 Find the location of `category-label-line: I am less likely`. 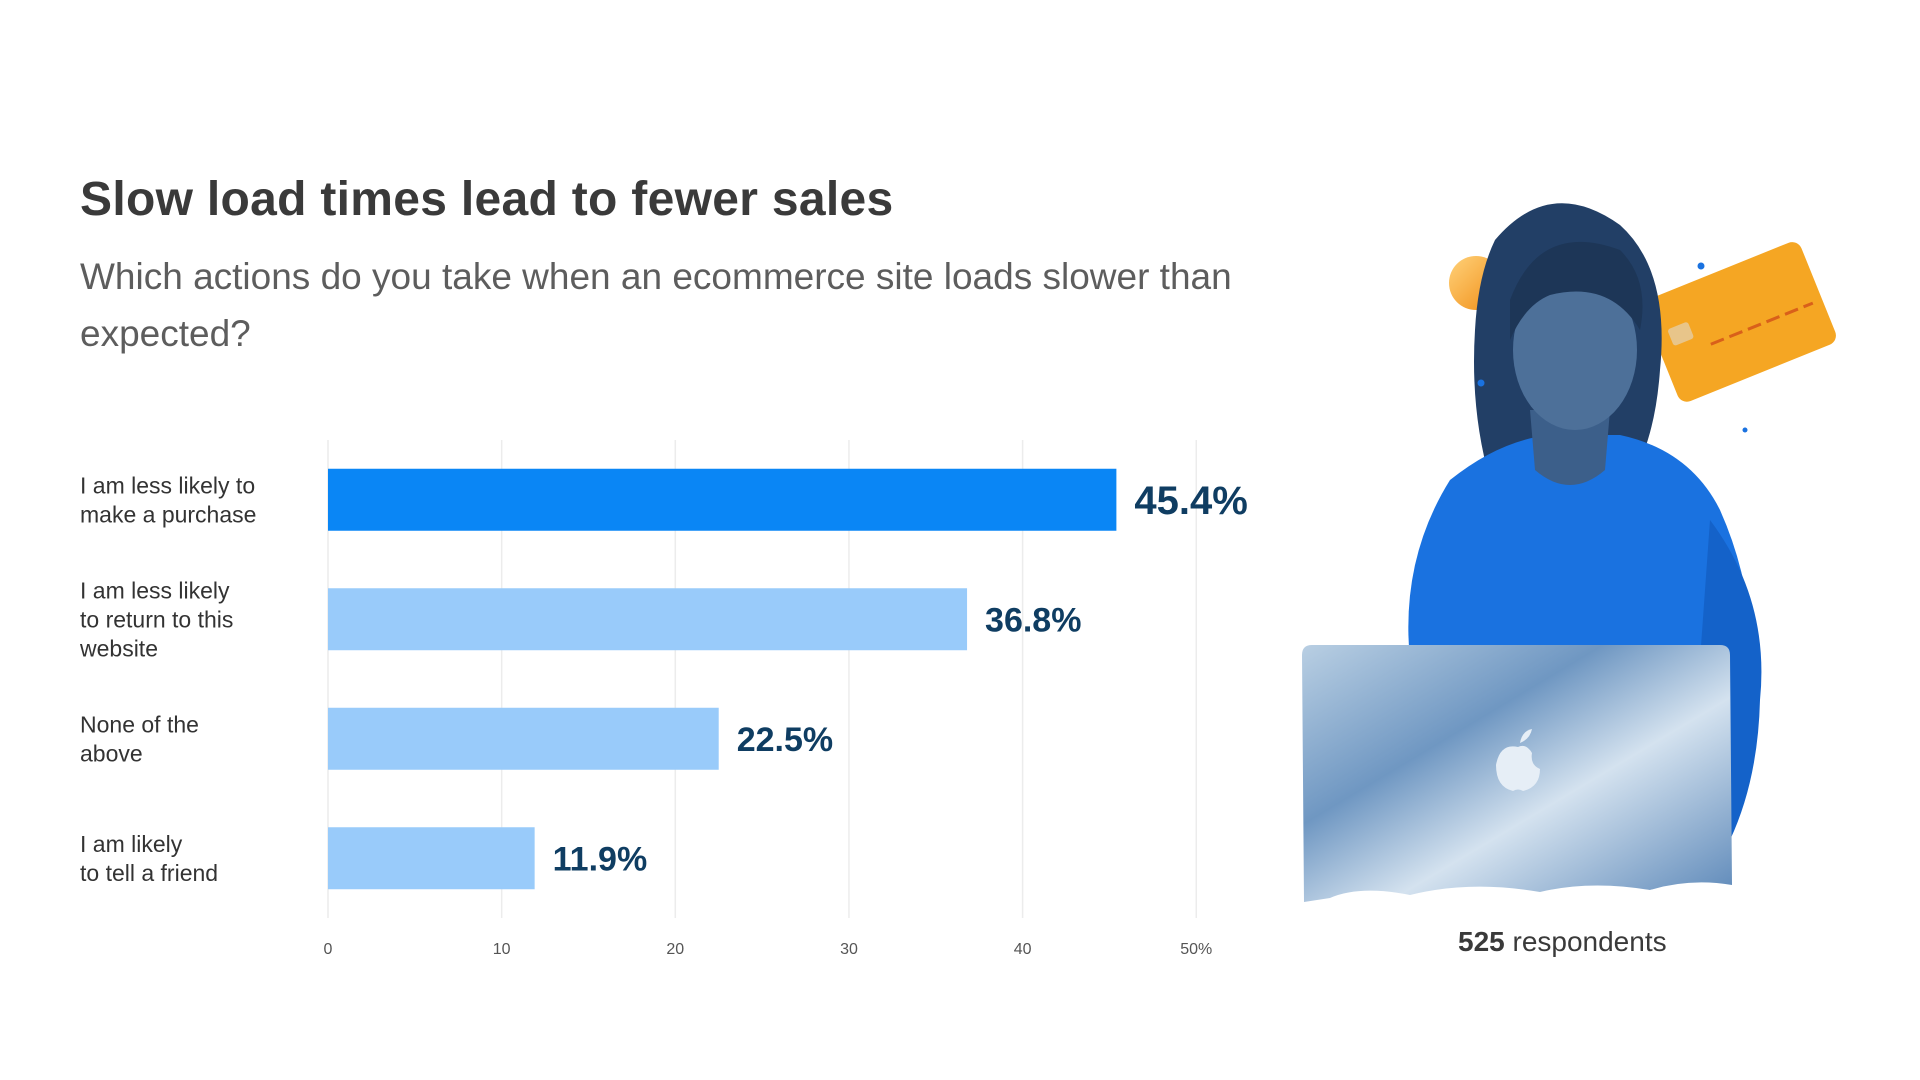

category-label-line: I am less likely is located at coordinates (155, 590).